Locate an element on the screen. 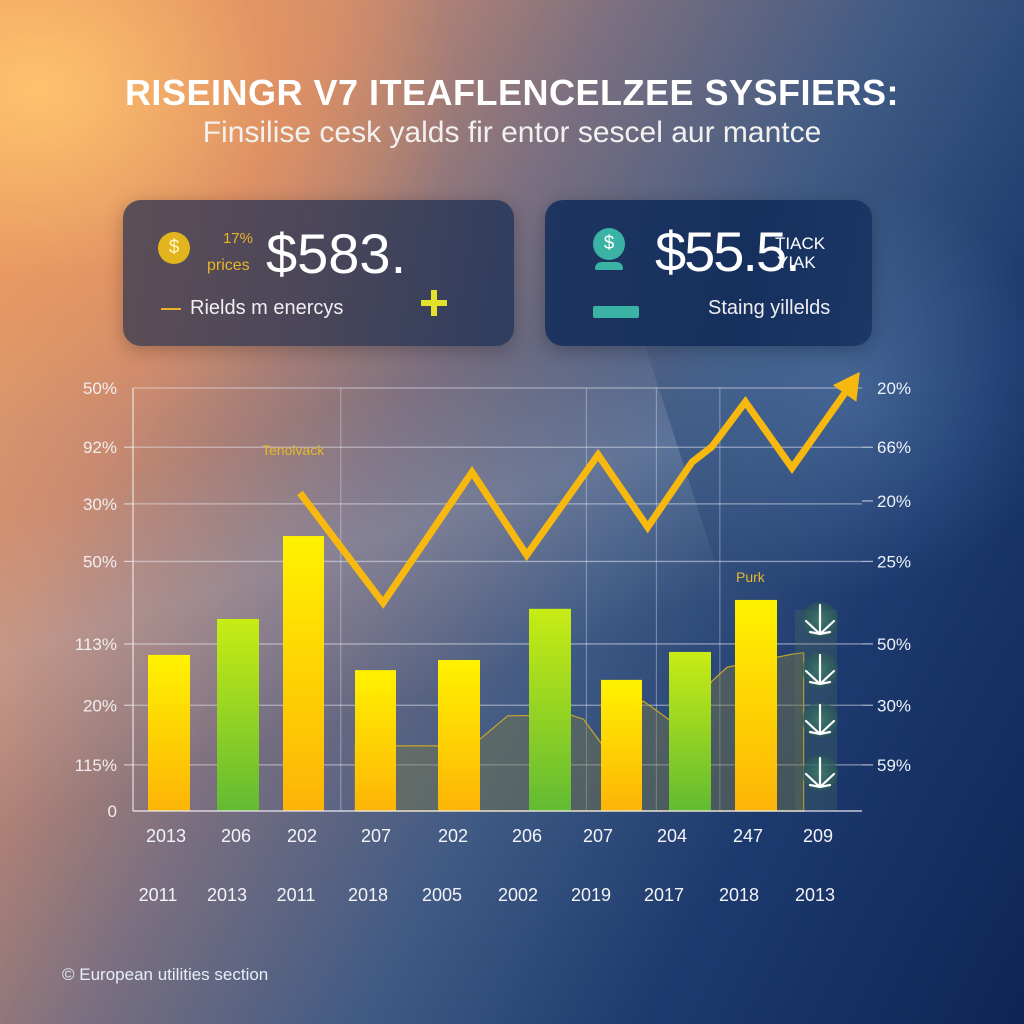 The image size is (1024, 1024). card-caption: Staing yillelds is located at coordinates (769, 308).